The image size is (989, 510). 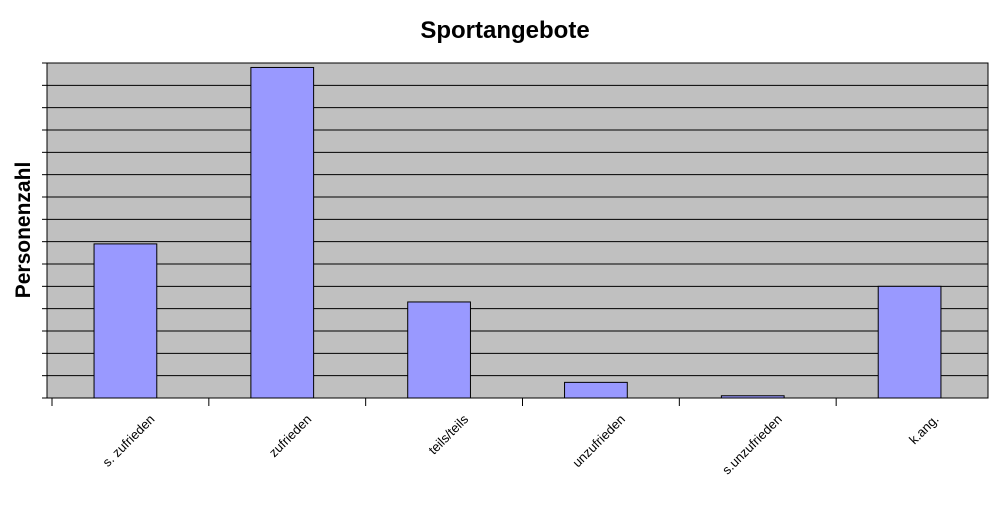 What do you see at coordinates (752, 445) in the screenshot?
I see `x-tick-label: s.unzufrieden` at bounding box center [752, 445].